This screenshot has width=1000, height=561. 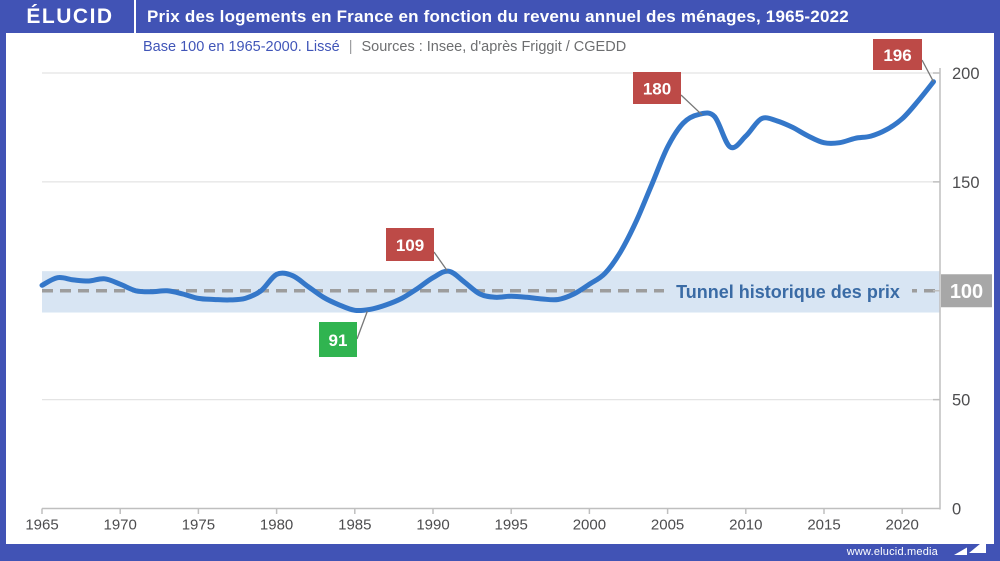 I want to click on x-tick-label-2010: 2010, so click(x=745, y=525).